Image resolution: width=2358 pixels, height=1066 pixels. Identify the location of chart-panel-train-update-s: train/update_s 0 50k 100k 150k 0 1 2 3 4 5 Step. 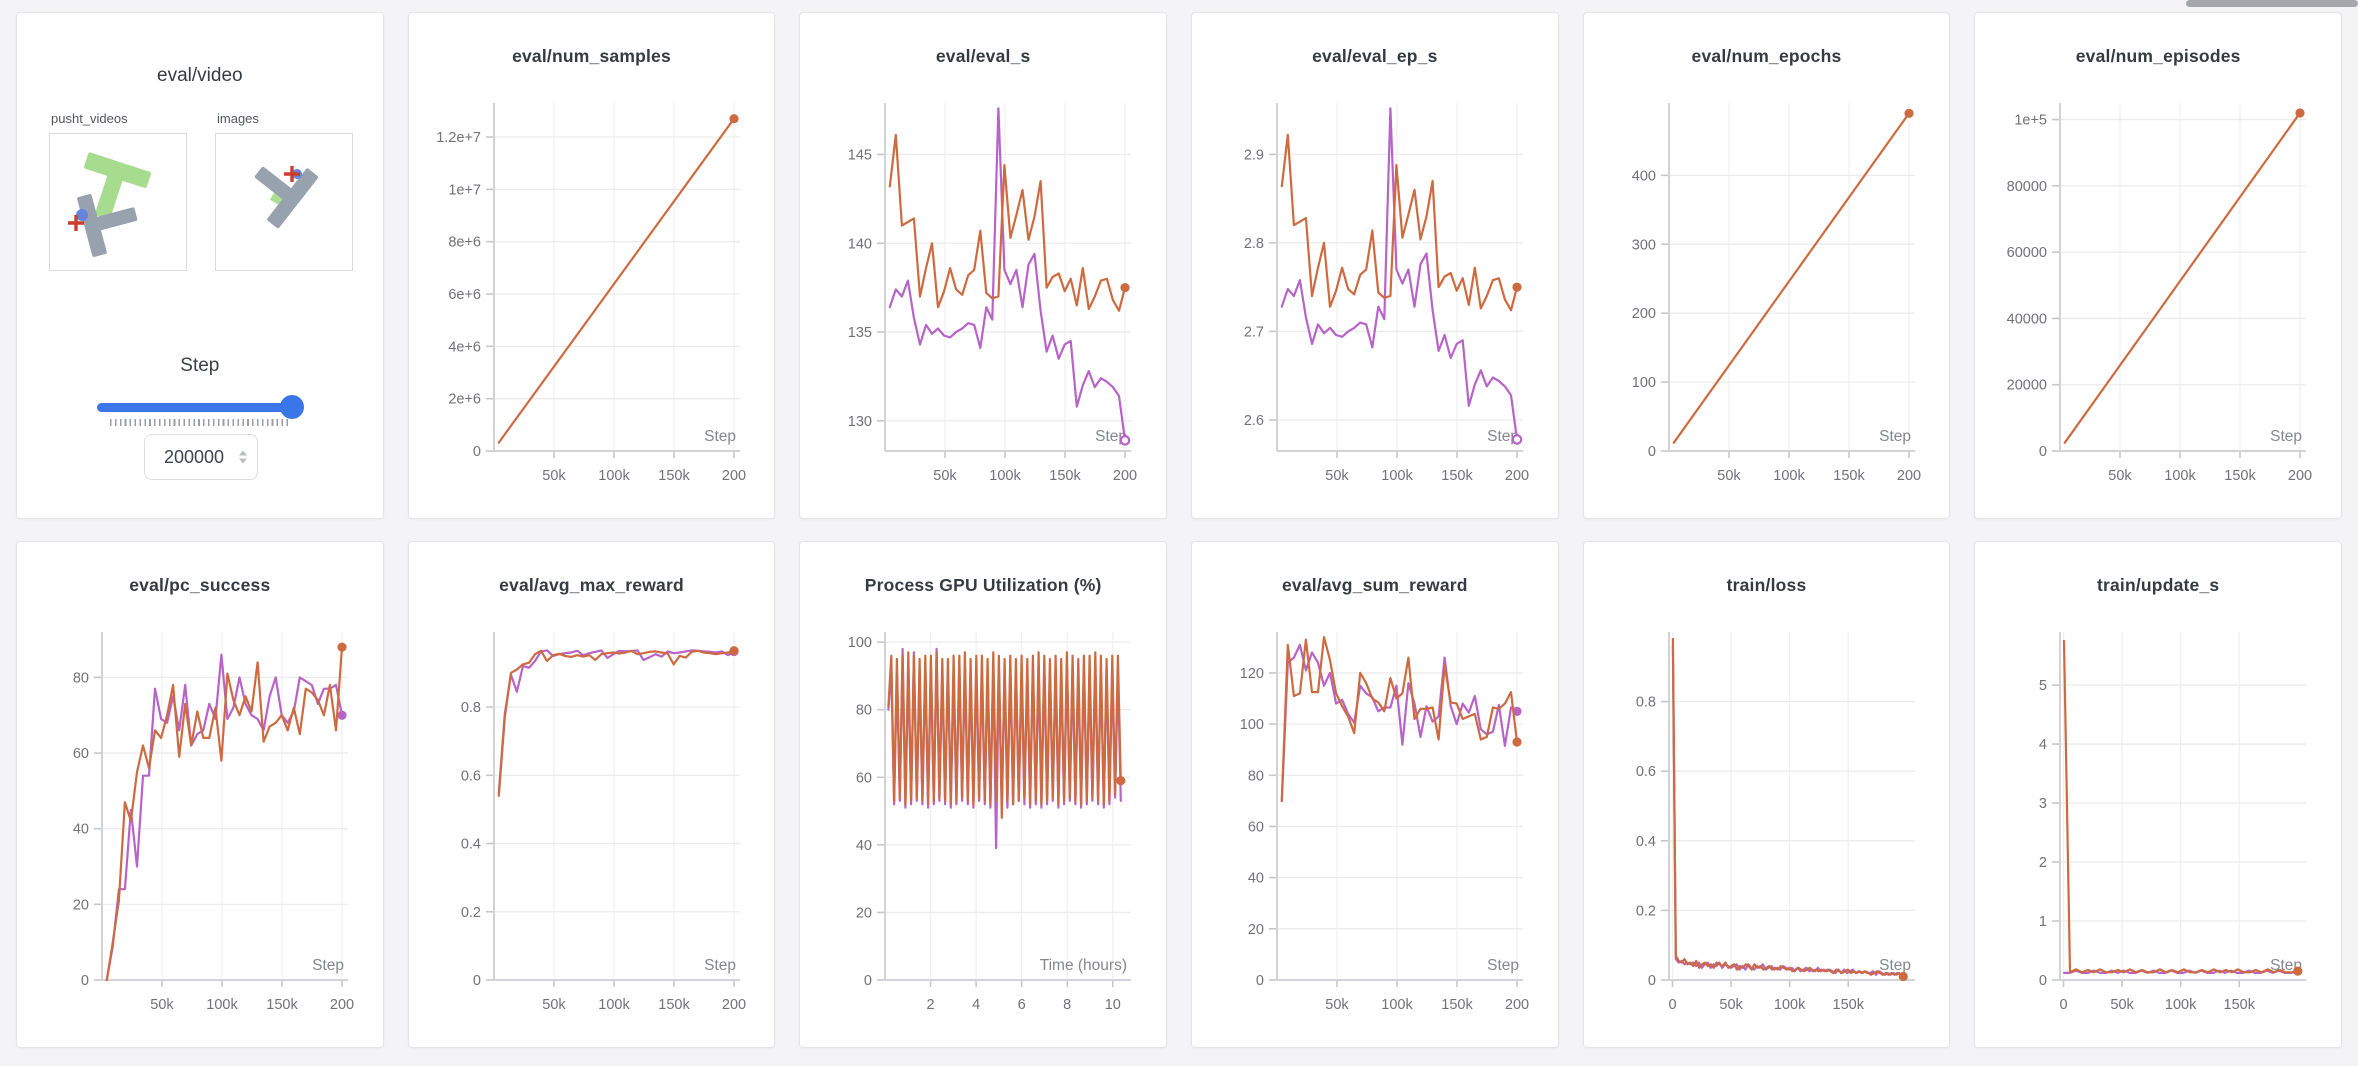
(2158, 794).